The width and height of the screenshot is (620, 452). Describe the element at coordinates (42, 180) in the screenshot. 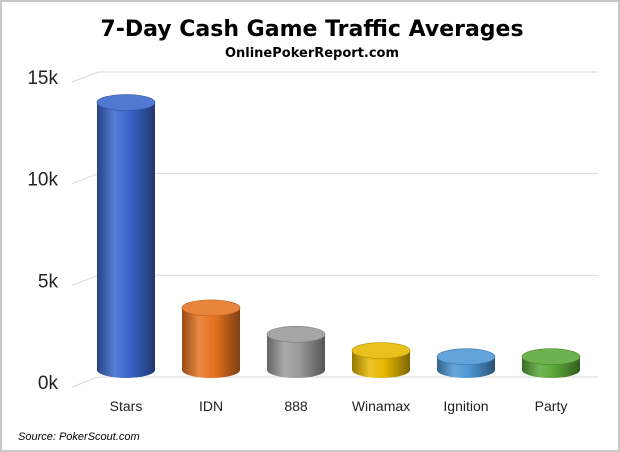

I see `y-tick-label: 10k` at that location.